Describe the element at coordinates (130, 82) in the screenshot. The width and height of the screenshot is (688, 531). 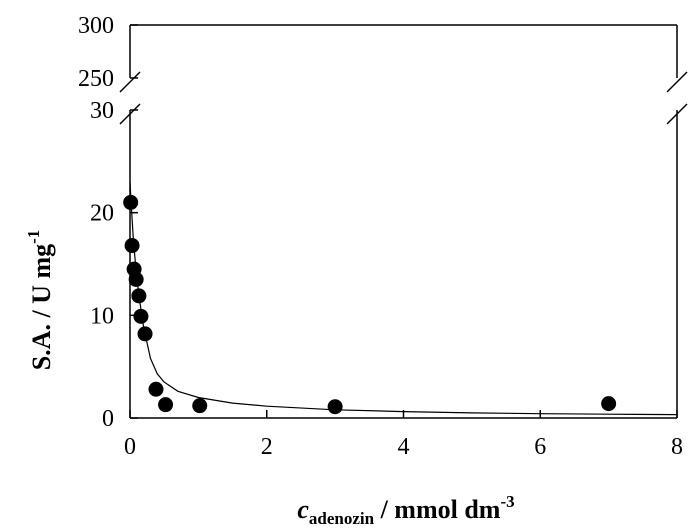
I see `axis-break-left-upper` at that location.